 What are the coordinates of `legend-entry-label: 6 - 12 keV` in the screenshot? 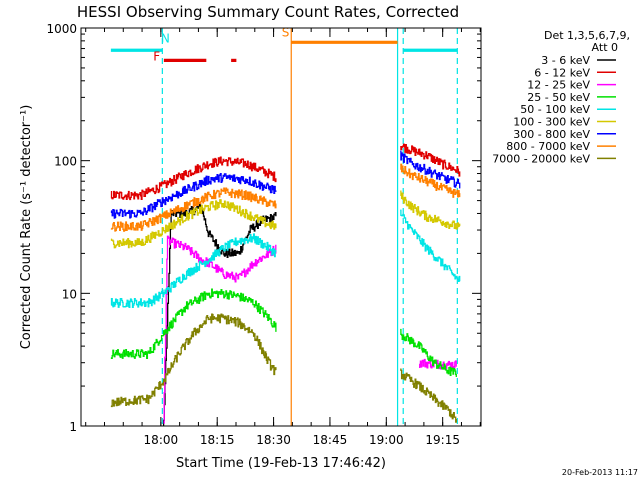 It's located at (562, 72).